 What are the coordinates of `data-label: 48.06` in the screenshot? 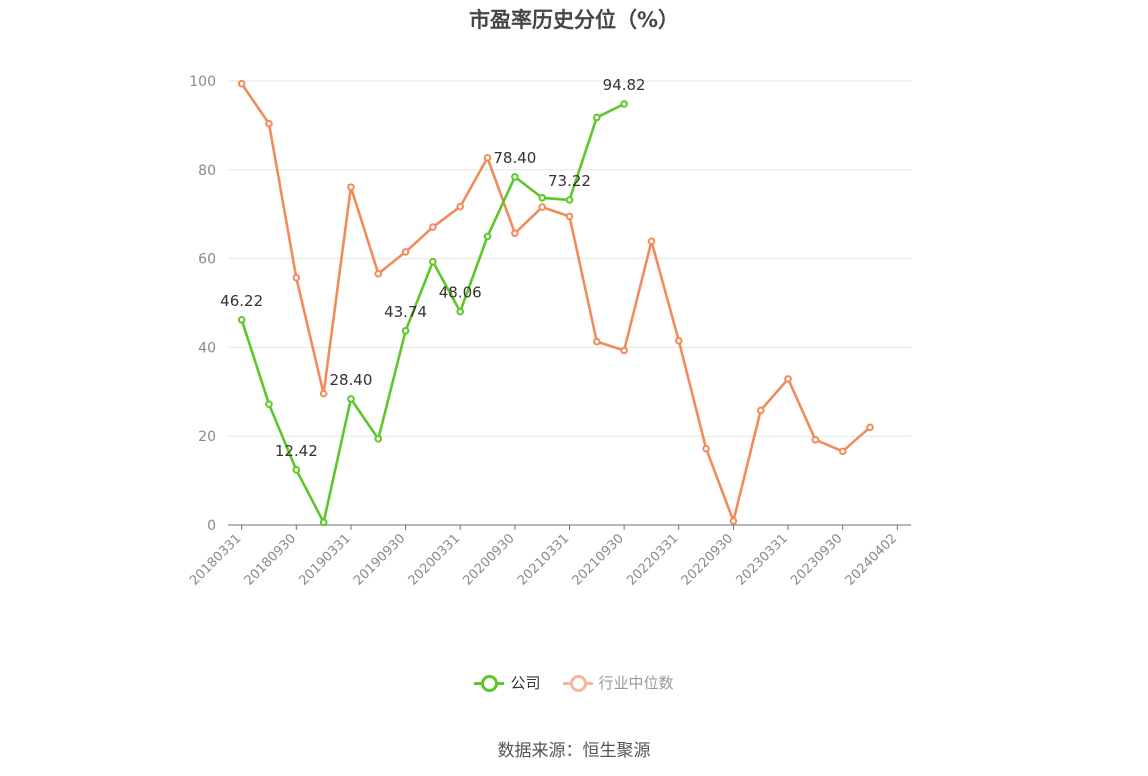 It's located at (460, 293).